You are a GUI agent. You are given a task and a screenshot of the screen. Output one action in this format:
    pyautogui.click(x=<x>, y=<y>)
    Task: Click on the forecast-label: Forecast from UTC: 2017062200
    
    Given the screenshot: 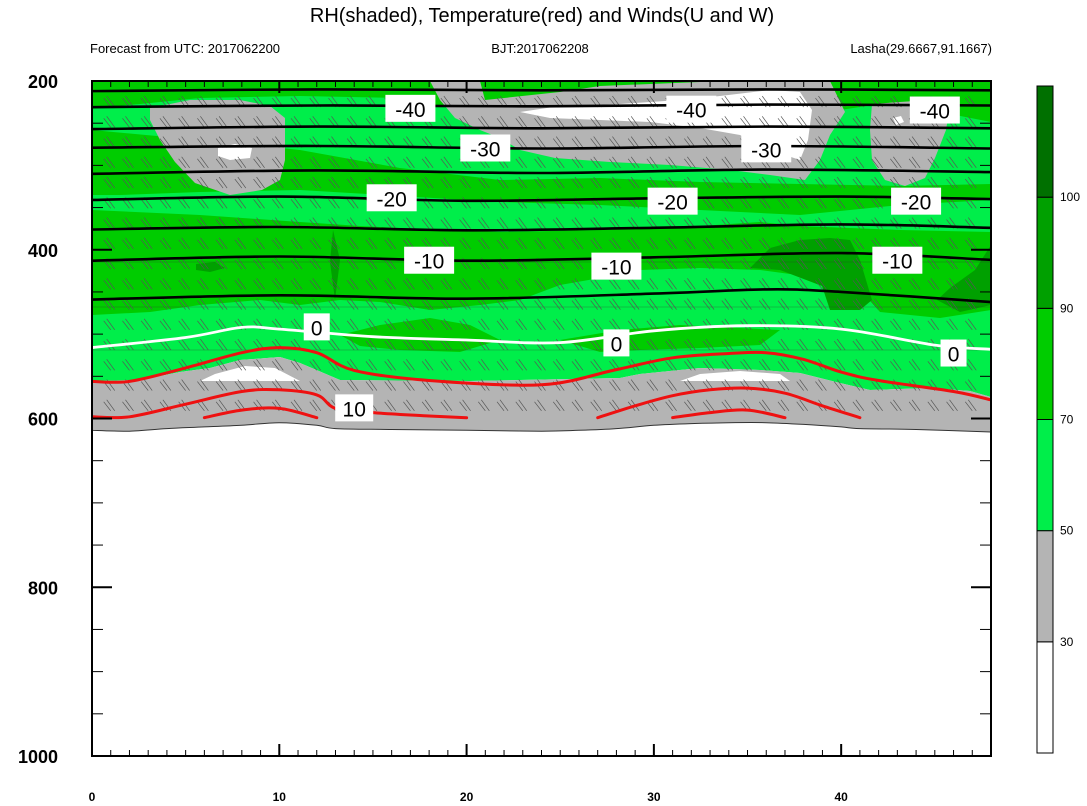 What is the action you would take?
    pyautogui.click(x=185, y=48)
    